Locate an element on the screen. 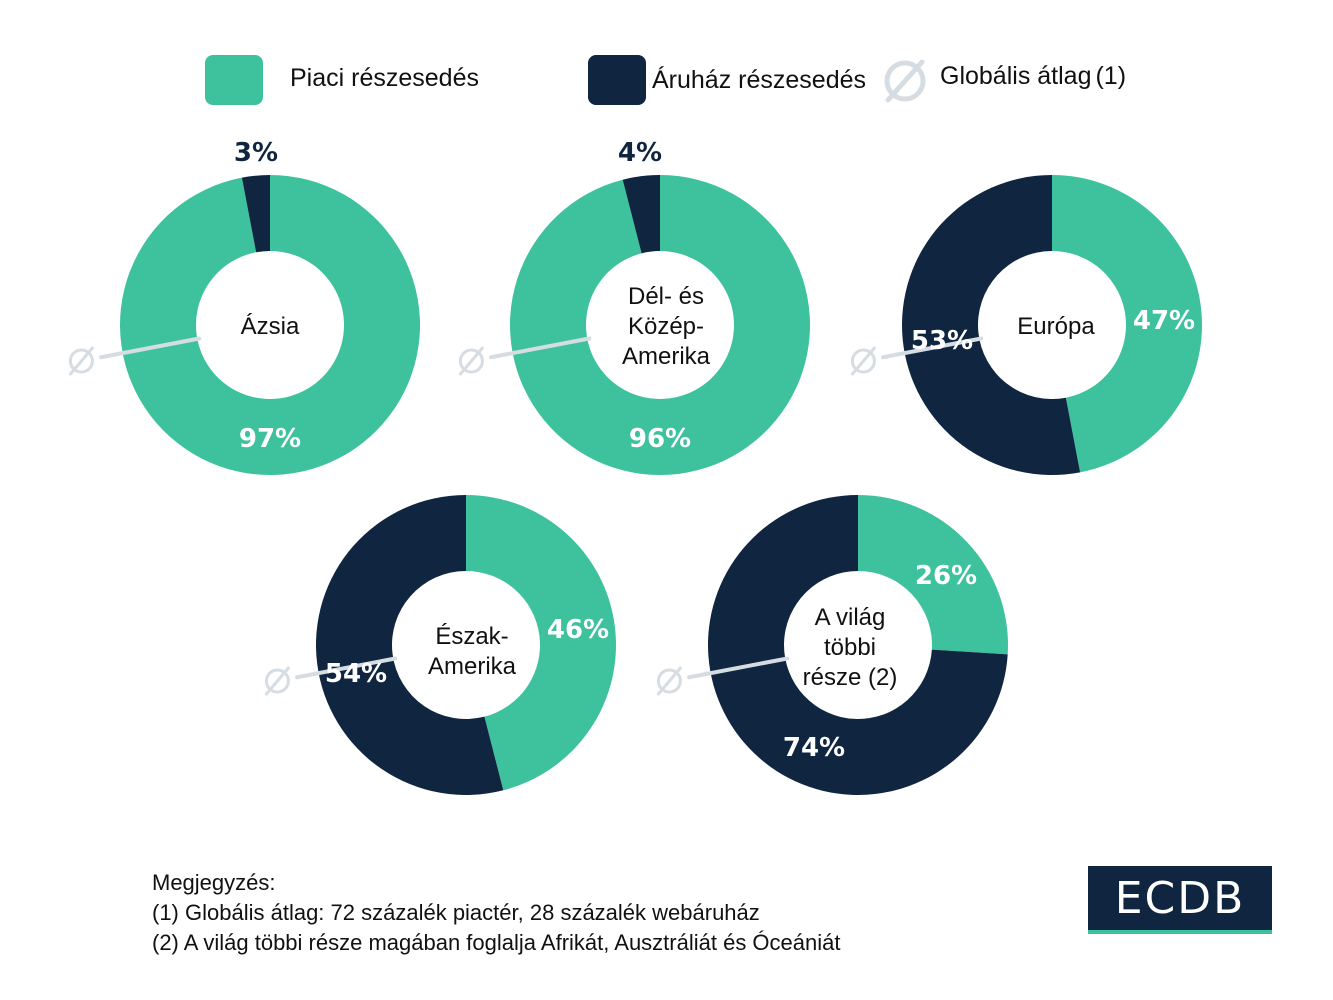  donut-2: Dél- és Közép- Amerika 96% 4% is located at coordinates (634, 307).